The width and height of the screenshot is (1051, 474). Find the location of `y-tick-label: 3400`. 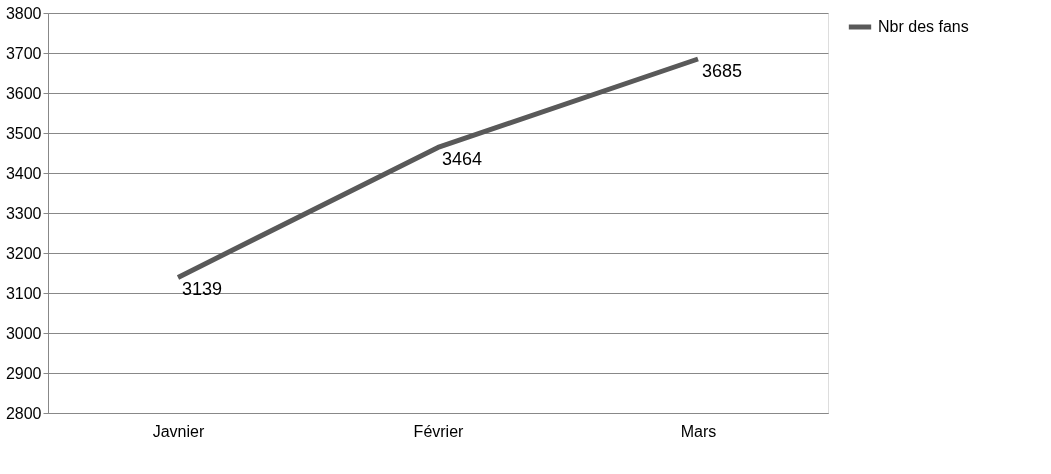

y-tick-label: 3400 is located at coordinates (23, 173).